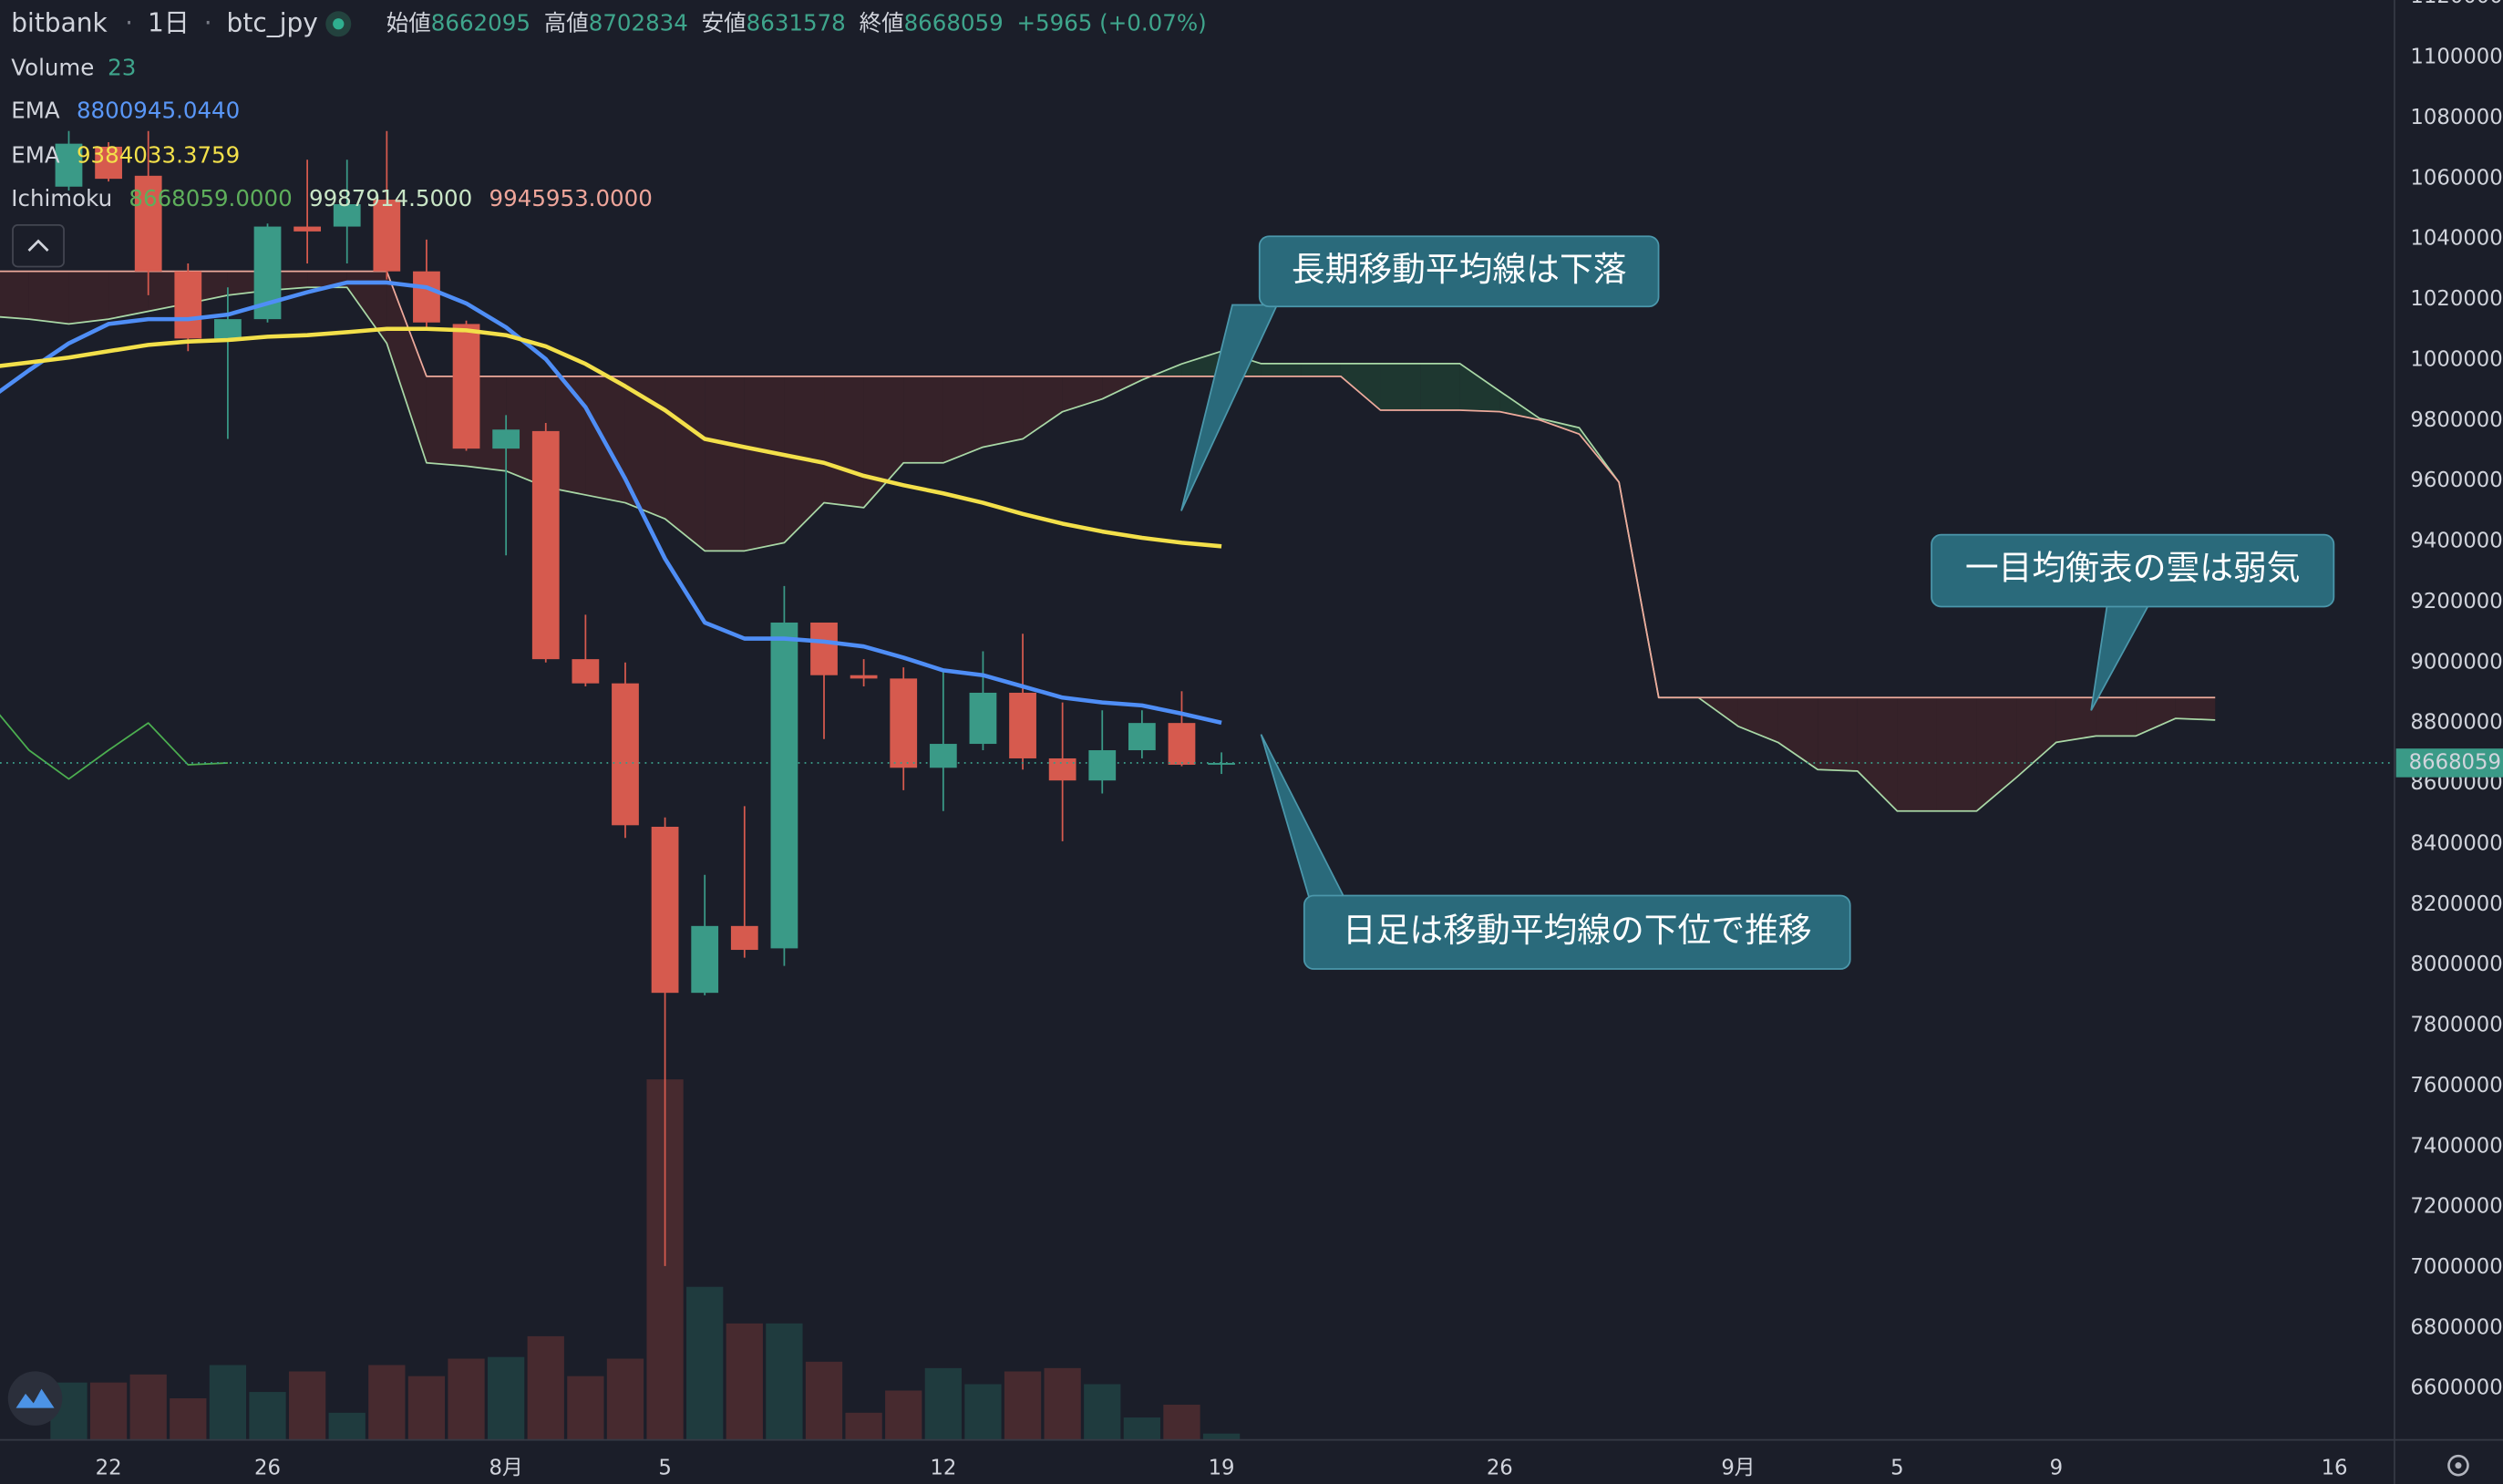  I want to click on gear-icon, so click(2458, 1465).